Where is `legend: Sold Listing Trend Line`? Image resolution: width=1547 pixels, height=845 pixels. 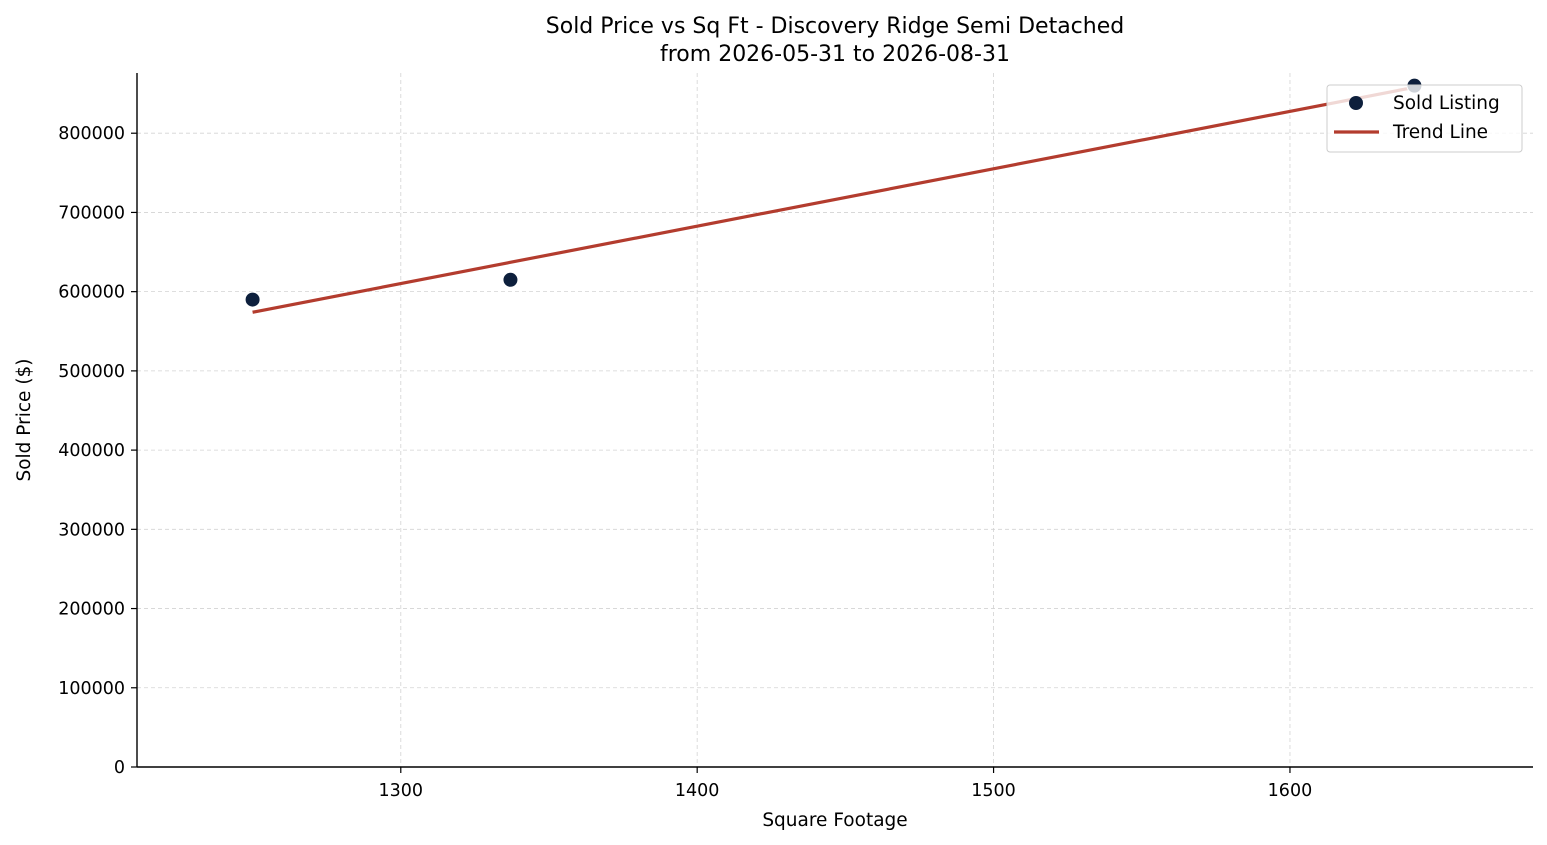
legend: Sold Listing Trend Line is located at coordinates (1424, 118).